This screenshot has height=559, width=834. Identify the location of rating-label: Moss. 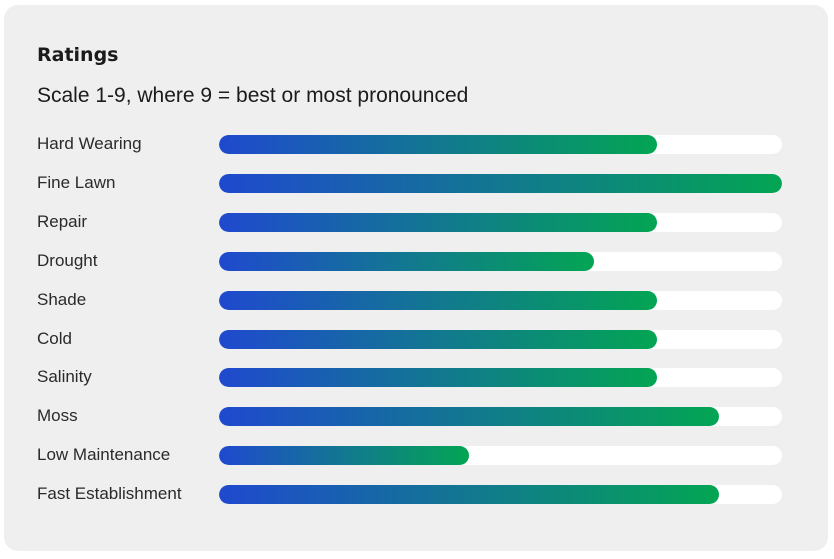
(57, 415).